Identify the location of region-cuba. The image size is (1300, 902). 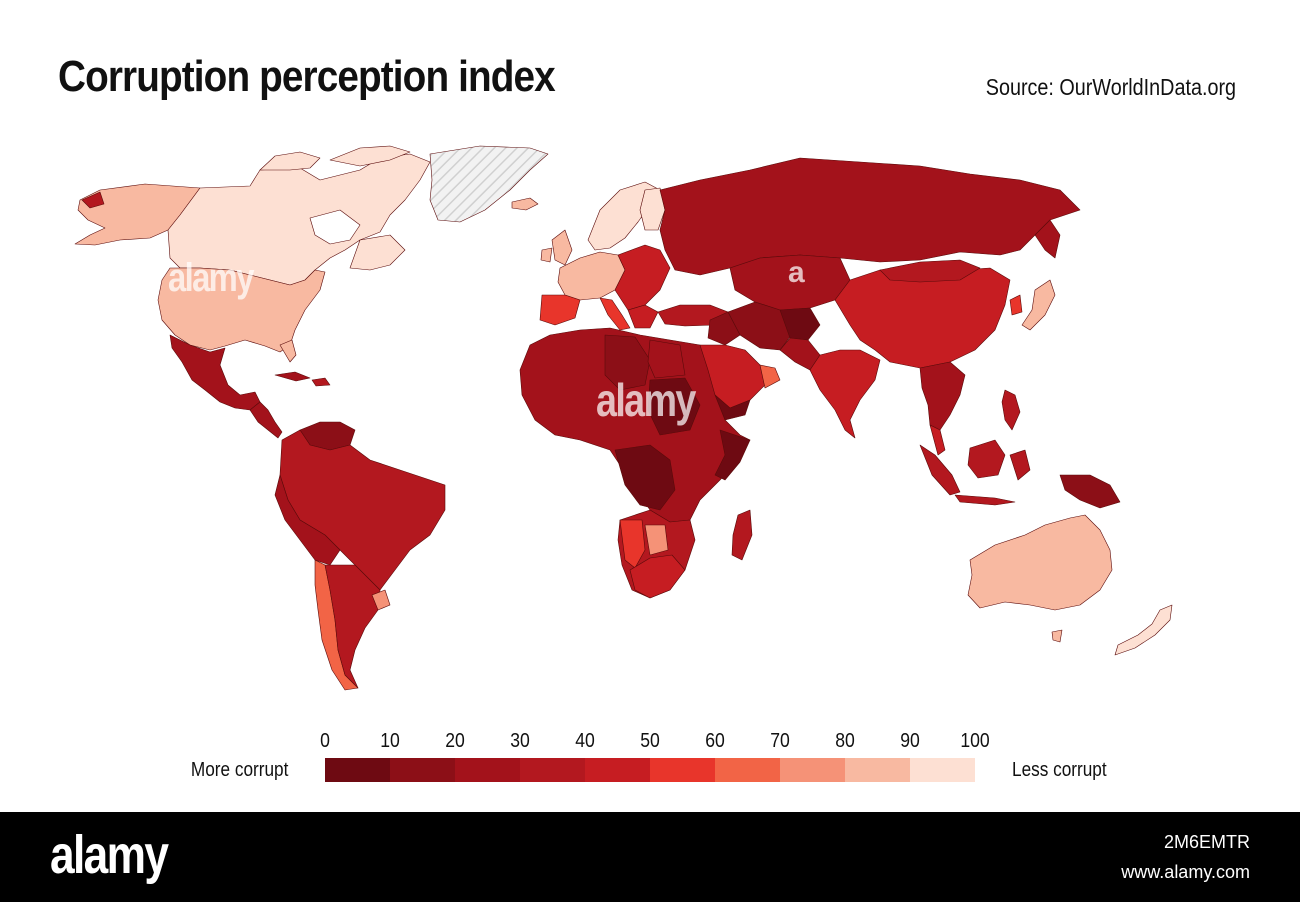
(292, 376).